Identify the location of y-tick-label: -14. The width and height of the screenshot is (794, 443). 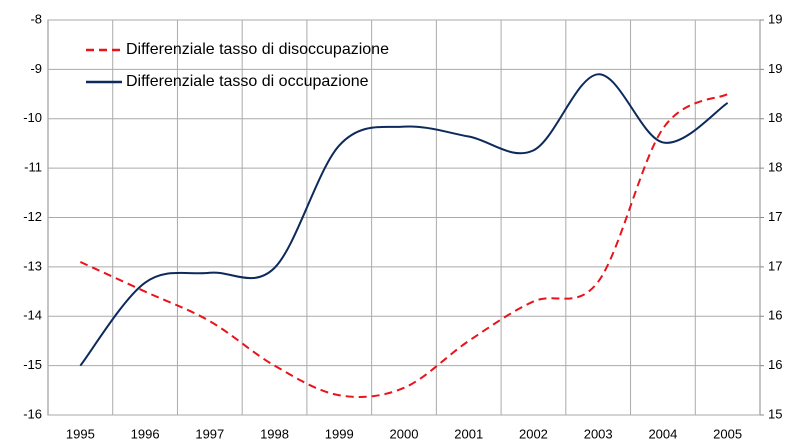
(32, 315).